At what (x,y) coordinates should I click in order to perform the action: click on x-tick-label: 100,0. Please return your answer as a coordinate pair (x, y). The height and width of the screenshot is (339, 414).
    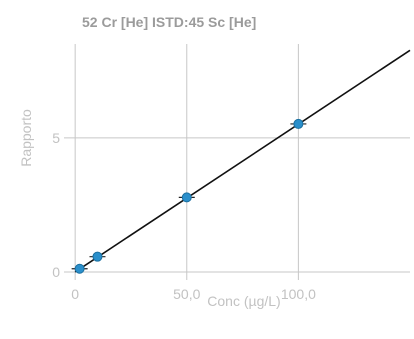
    Looking at the image, I should click on (298, 294).